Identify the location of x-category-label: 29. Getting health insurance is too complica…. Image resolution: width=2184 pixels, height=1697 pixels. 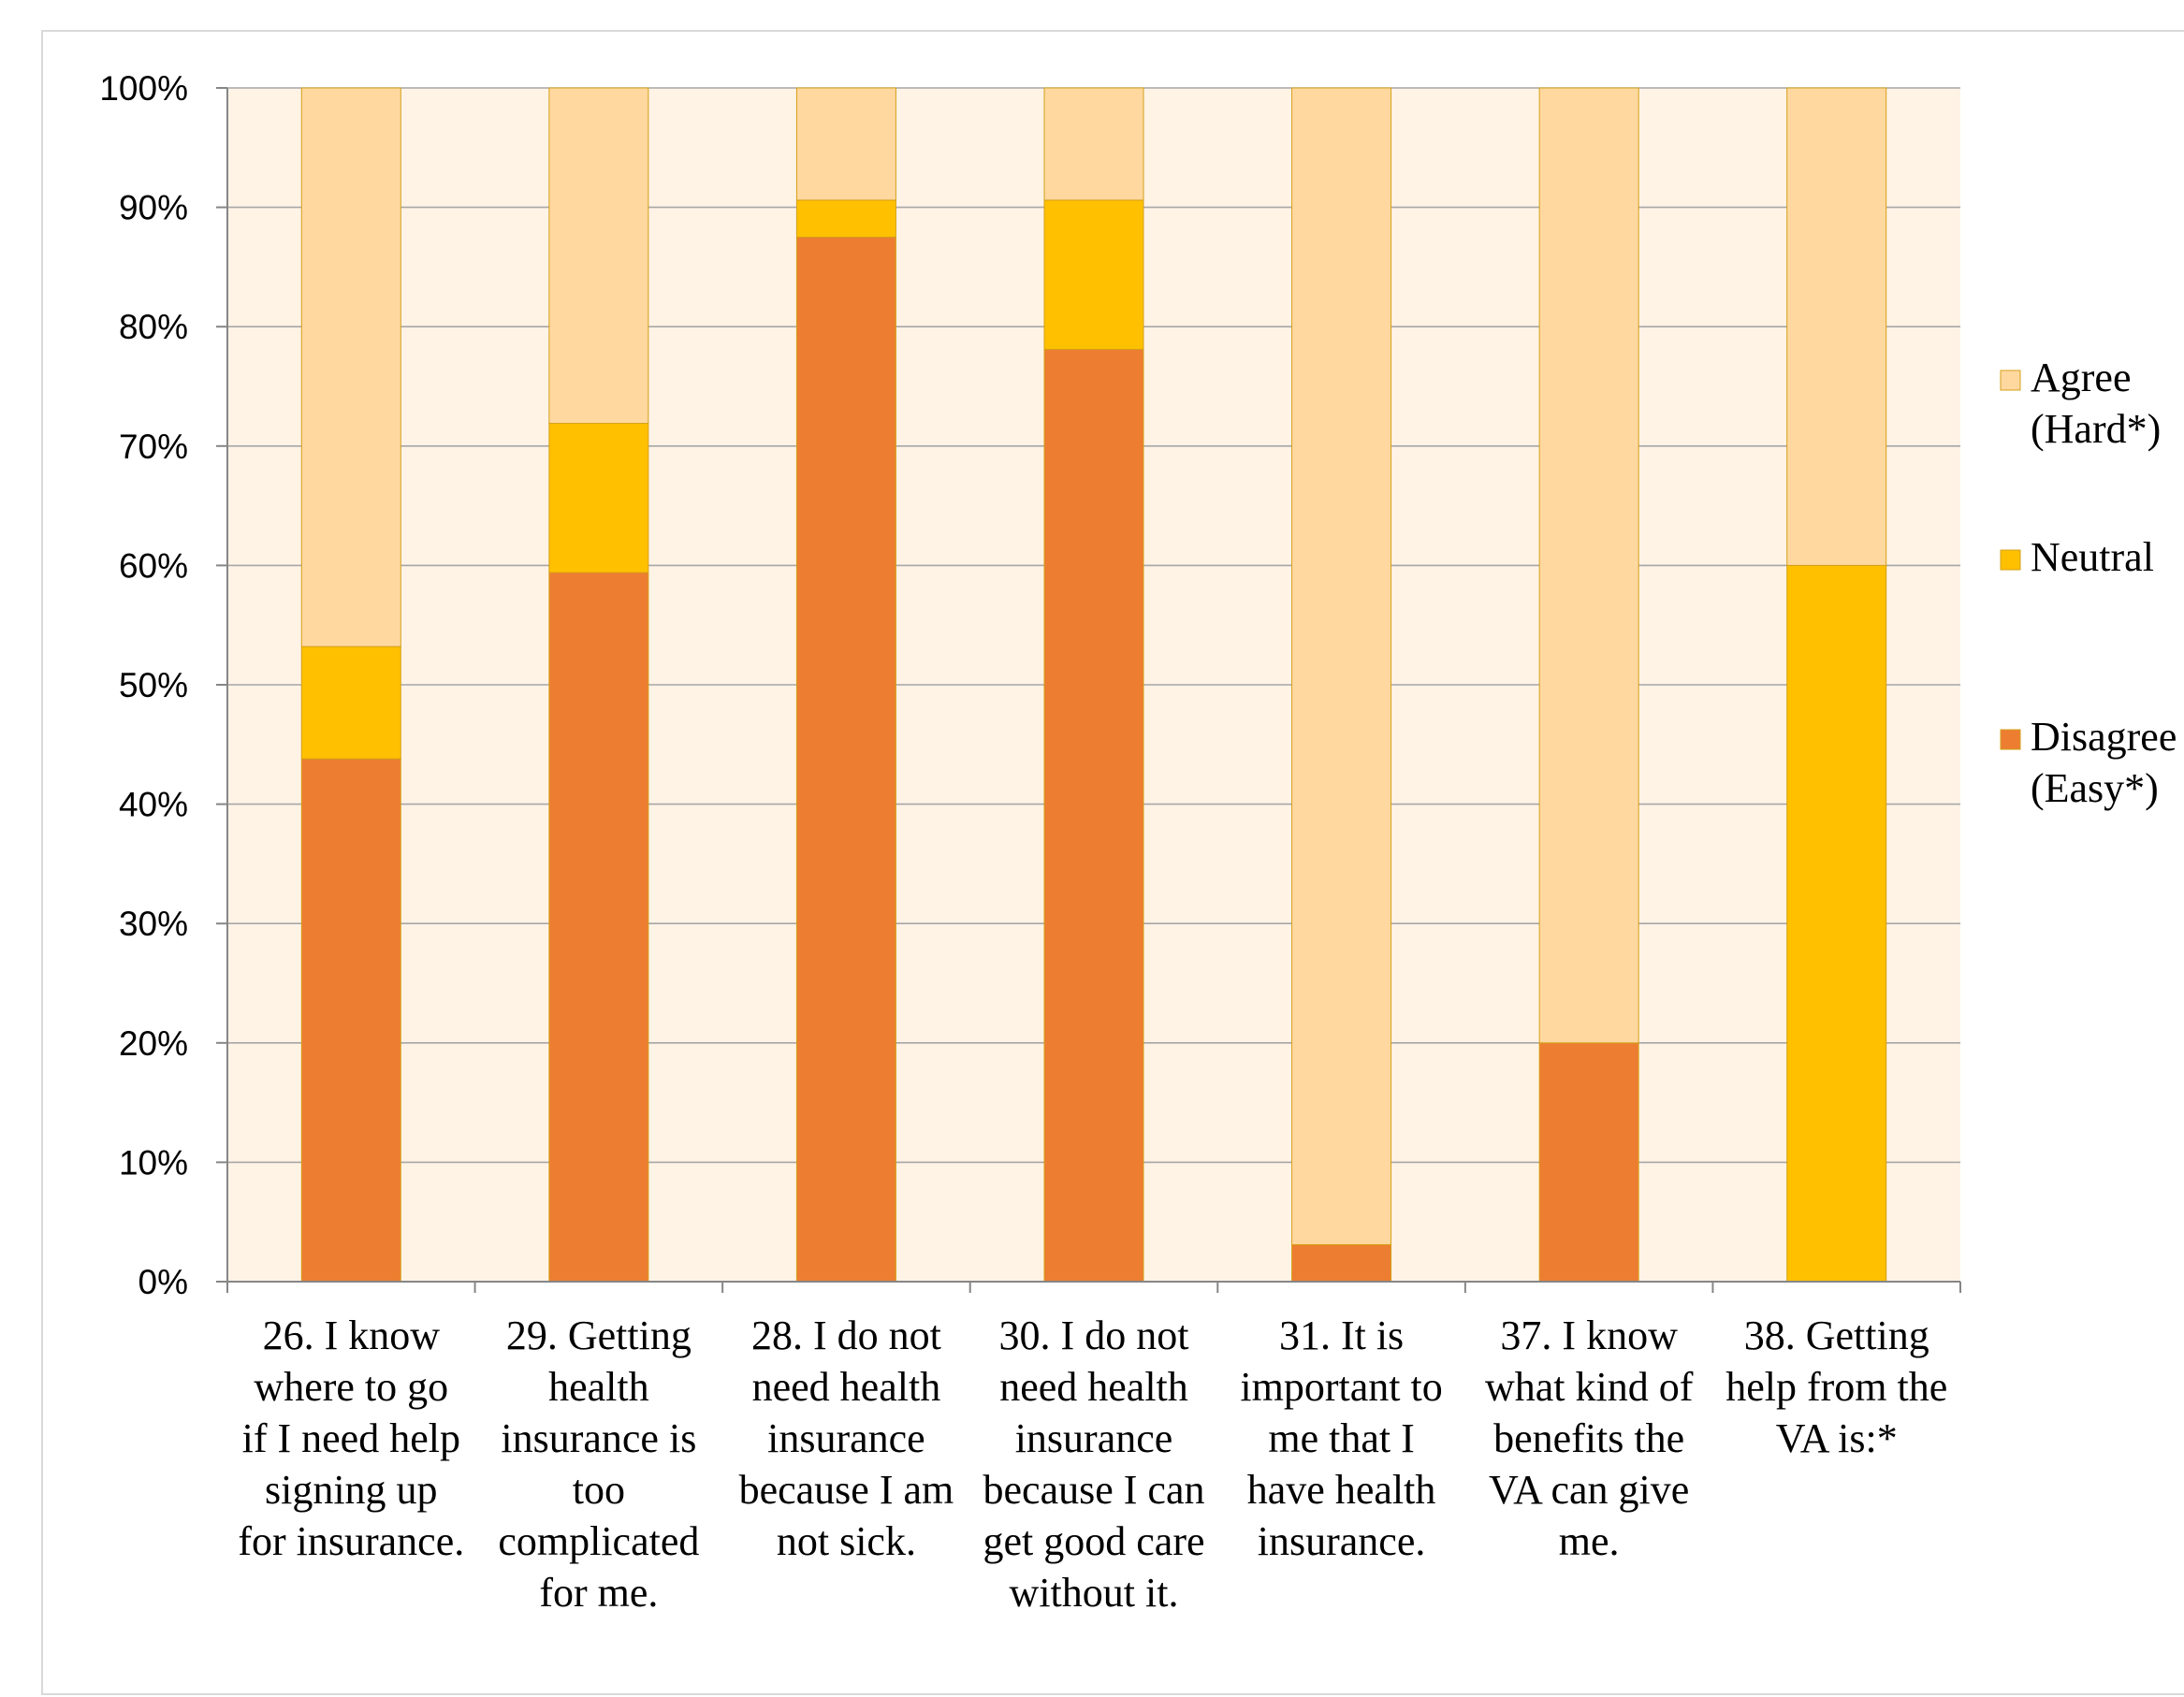
(598, 1464).